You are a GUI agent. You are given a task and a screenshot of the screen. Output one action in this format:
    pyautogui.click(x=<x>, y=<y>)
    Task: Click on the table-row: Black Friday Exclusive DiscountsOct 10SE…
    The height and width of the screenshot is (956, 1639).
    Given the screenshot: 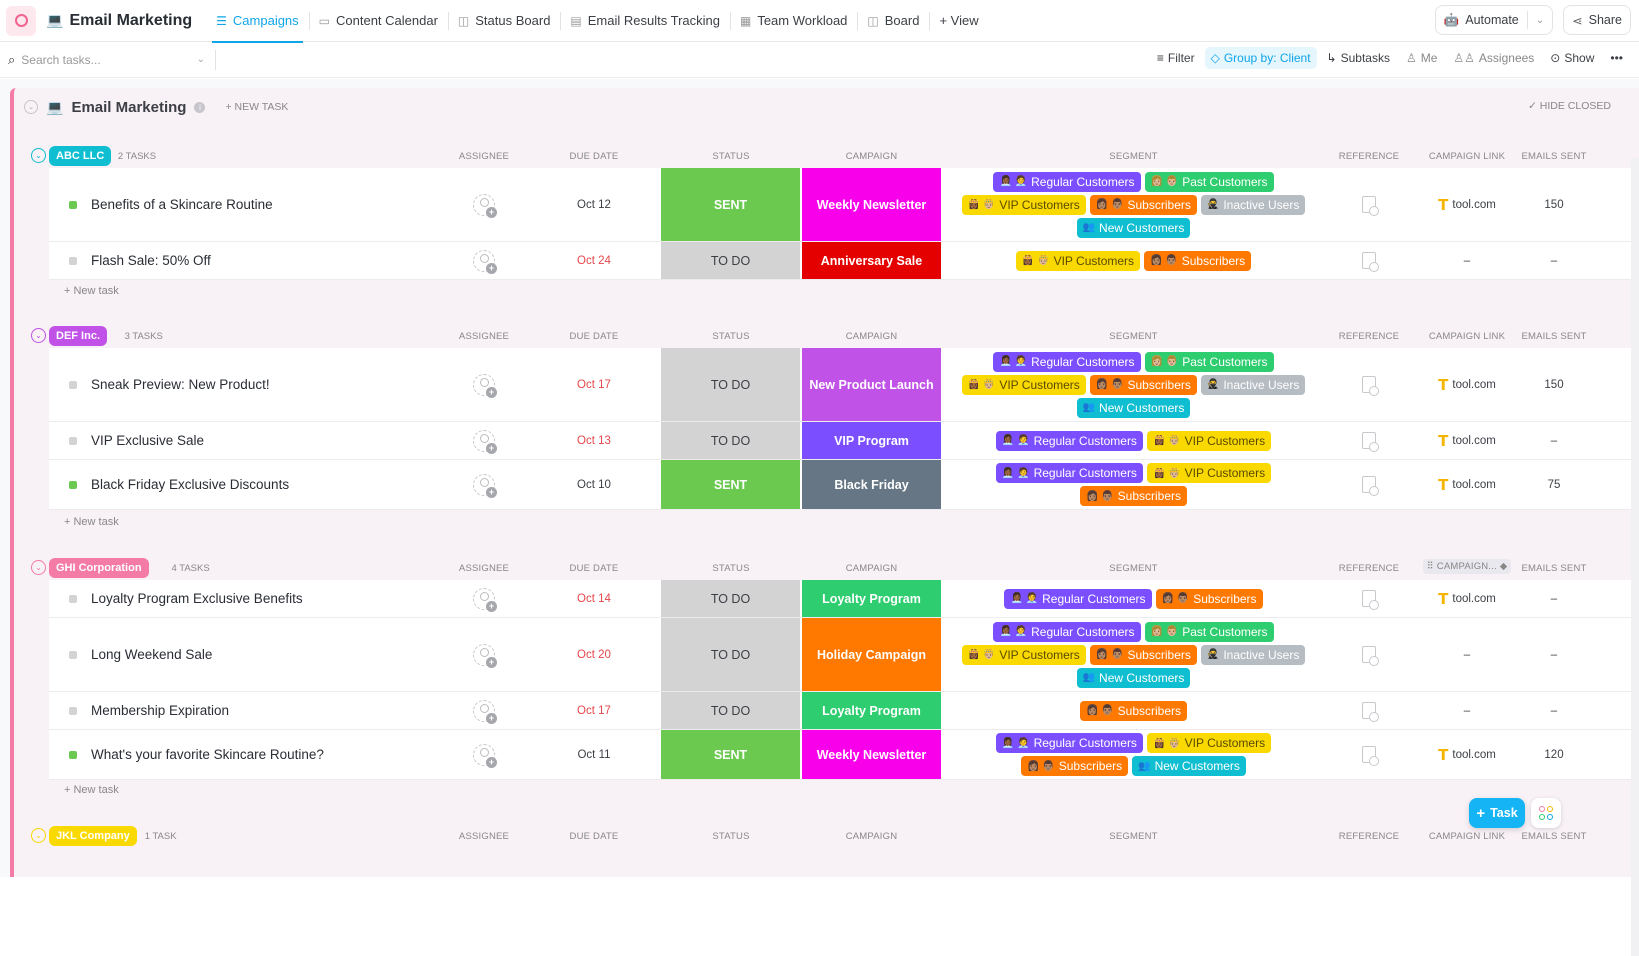 What is the action you would take?
    pyautogui.click(x=844, y=485)
    